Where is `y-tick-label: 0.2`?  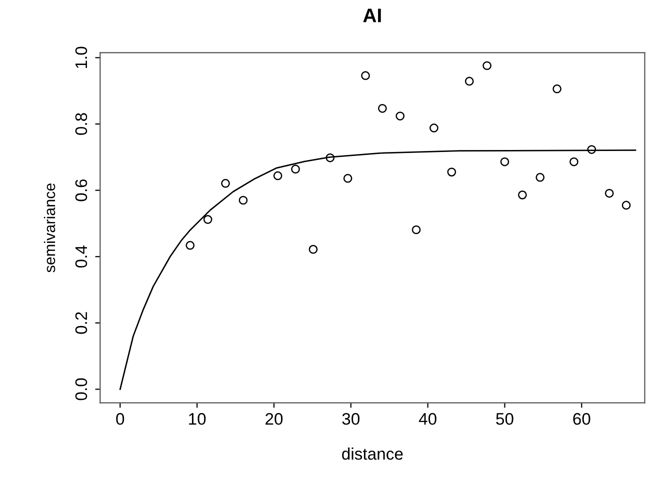 y-tick-label: 0.2 is located at coordinates (81, 323).